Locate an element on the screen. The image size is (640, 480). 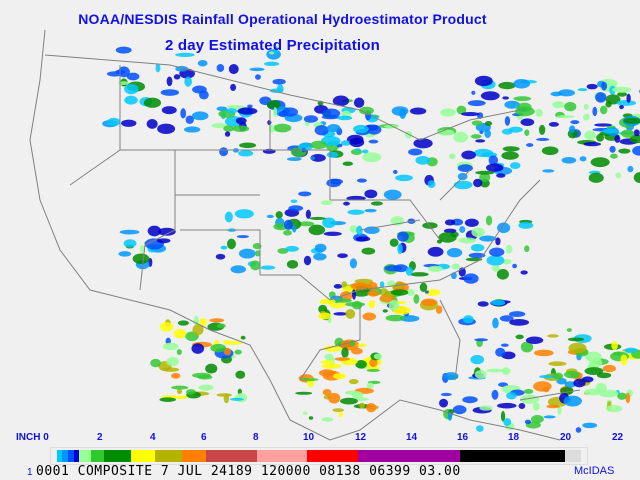
legend-tick: 12 is located at coordinates (361, 437).